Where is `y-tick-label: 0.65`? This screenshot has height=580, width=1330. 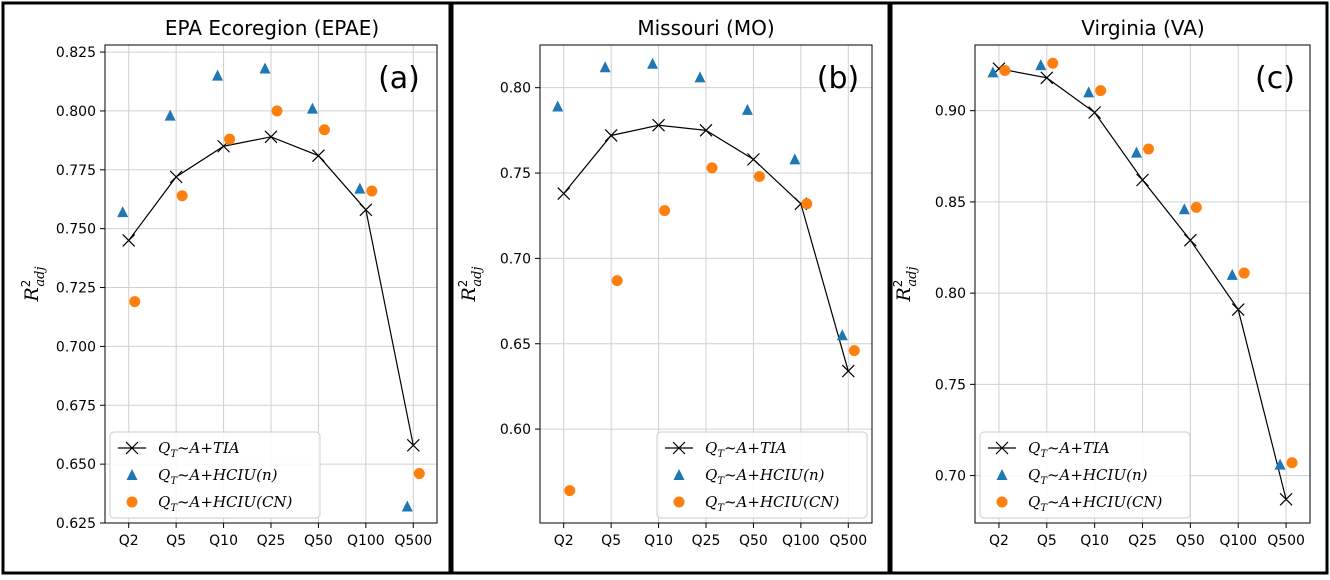 y-tick-label: 0.65 is located at coordinates (515, 345).